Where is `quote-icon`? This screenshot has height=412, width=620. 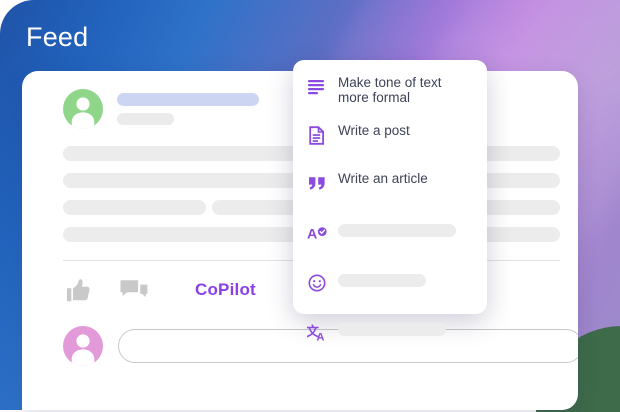
quote-icon is located at coordinates (317, 183).